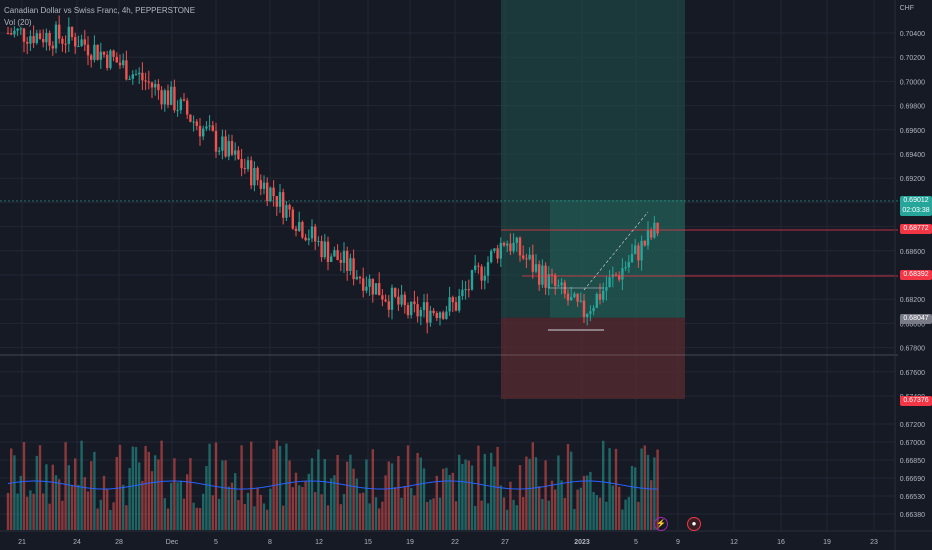 Image resolution: width=932 pixels, height=550 pixels. I want to click on volume-ma-line, so click(332, 485).